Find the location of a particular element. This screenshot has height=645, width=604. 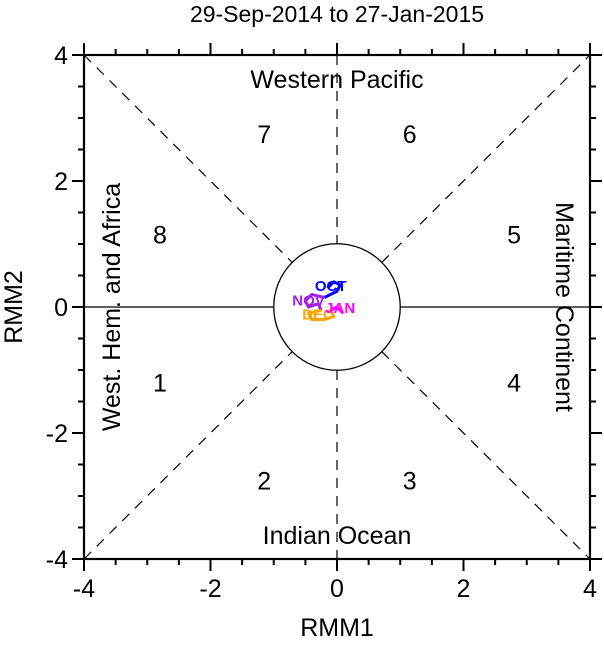

trajectory-oct is located at coordinates (332, 289).